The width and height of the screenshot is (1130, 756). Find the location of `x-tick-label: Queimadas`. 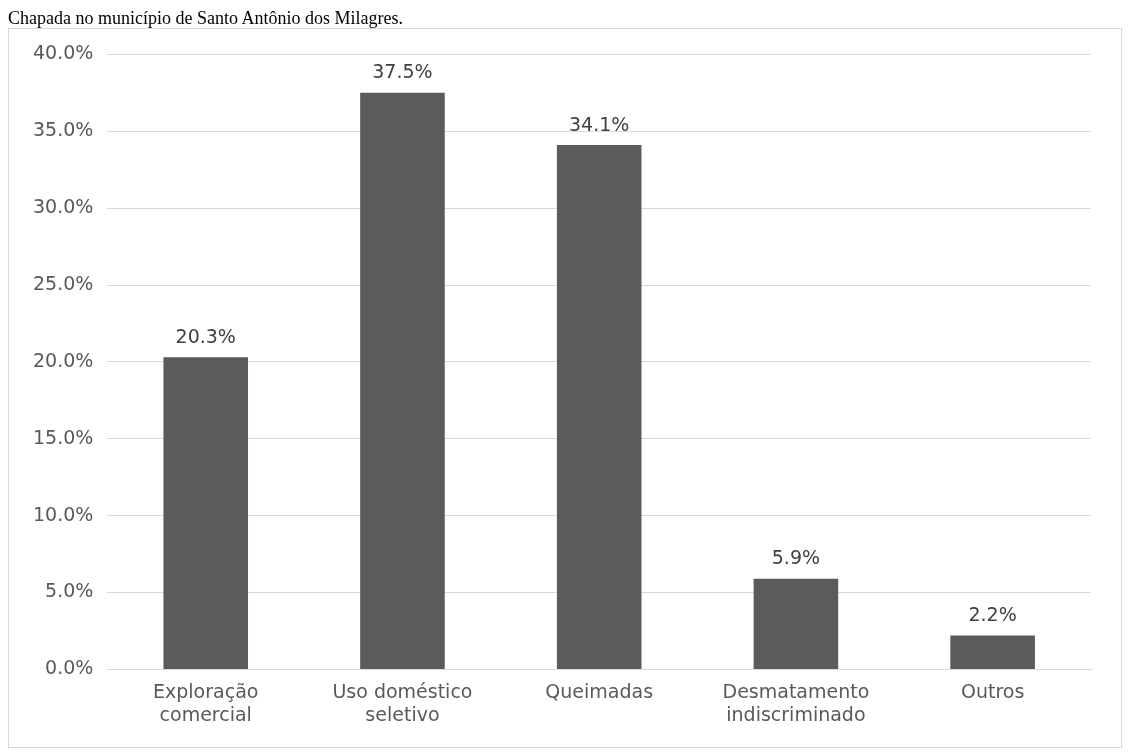

x-tick-label: Queimadas is located at coordinates (599, 690).